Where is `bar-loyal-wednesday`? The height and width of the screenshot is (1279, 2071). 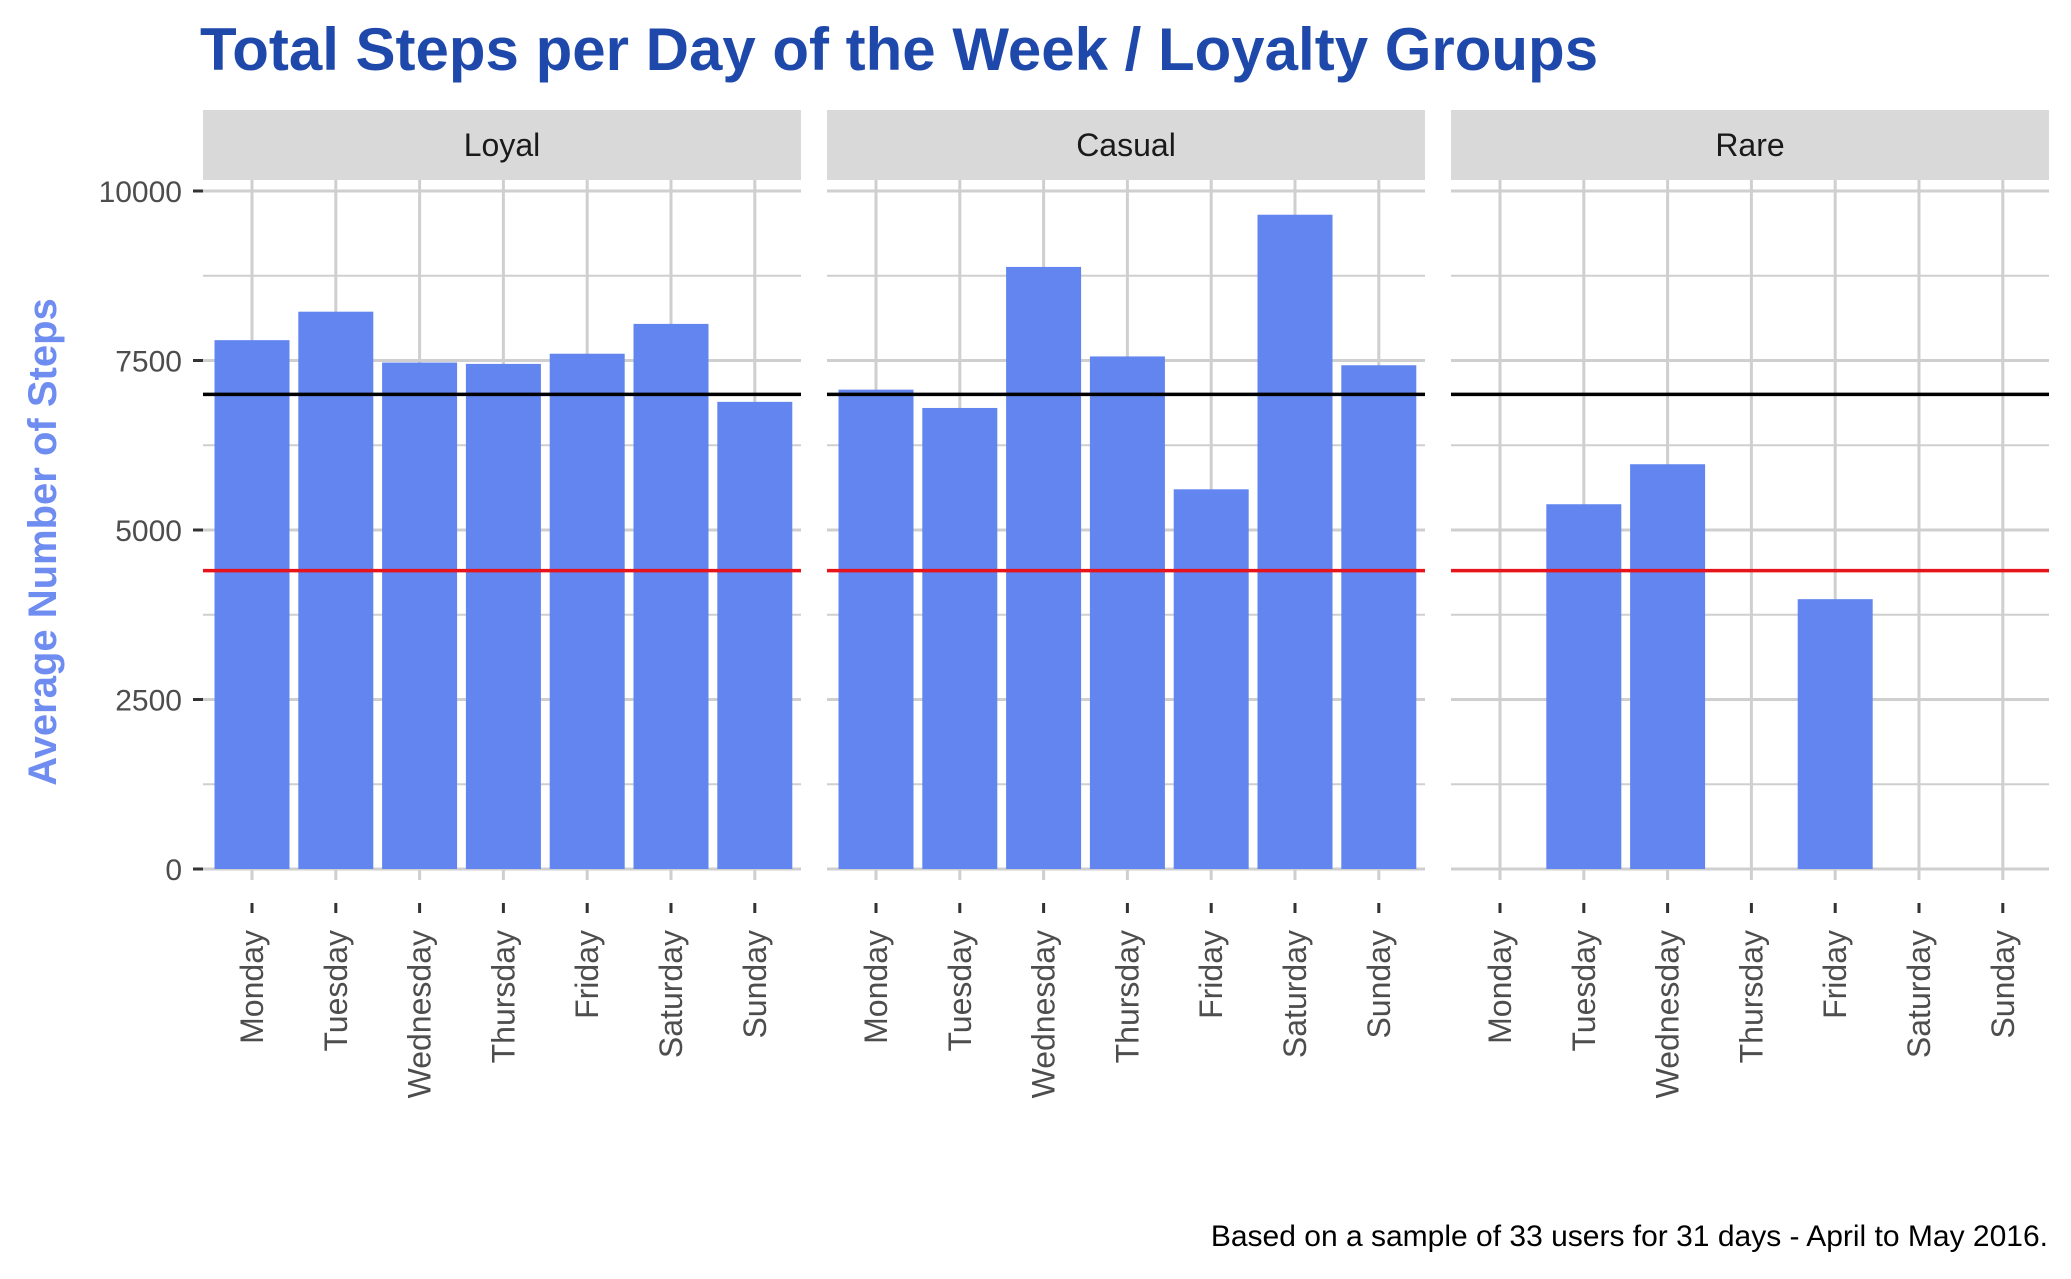
bar-loyal-wednesday is located at coordinates (420, 615).